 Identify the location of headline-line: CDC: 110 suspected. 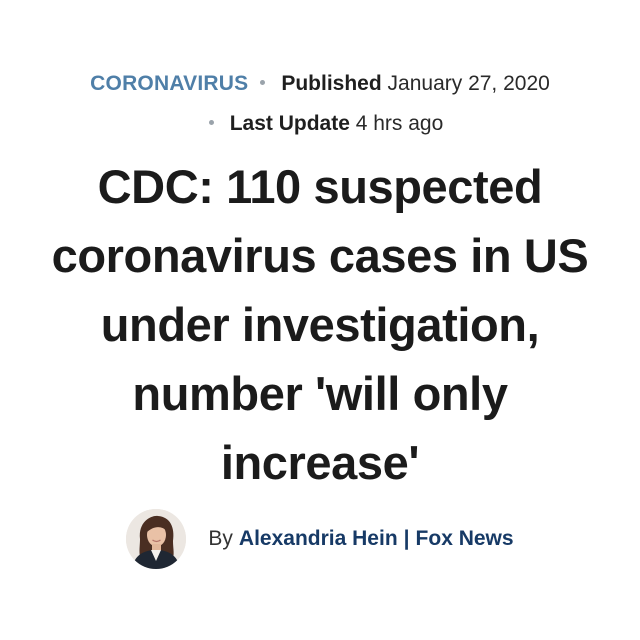
(320, 186).